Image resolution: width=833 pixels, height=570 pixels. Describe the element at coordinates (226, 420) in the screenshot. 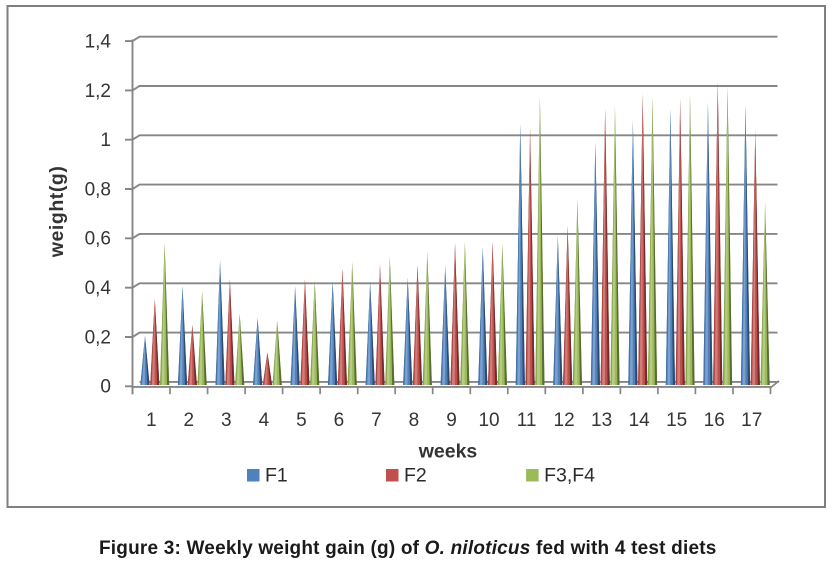

I see `svg-text: 3` at that location.